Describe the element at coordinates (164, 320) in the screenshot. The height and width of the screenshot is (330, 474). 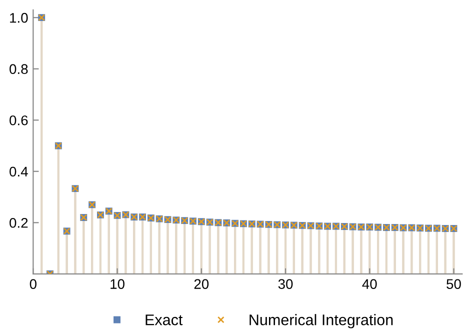
I see `legend-label: Exact` at that location.